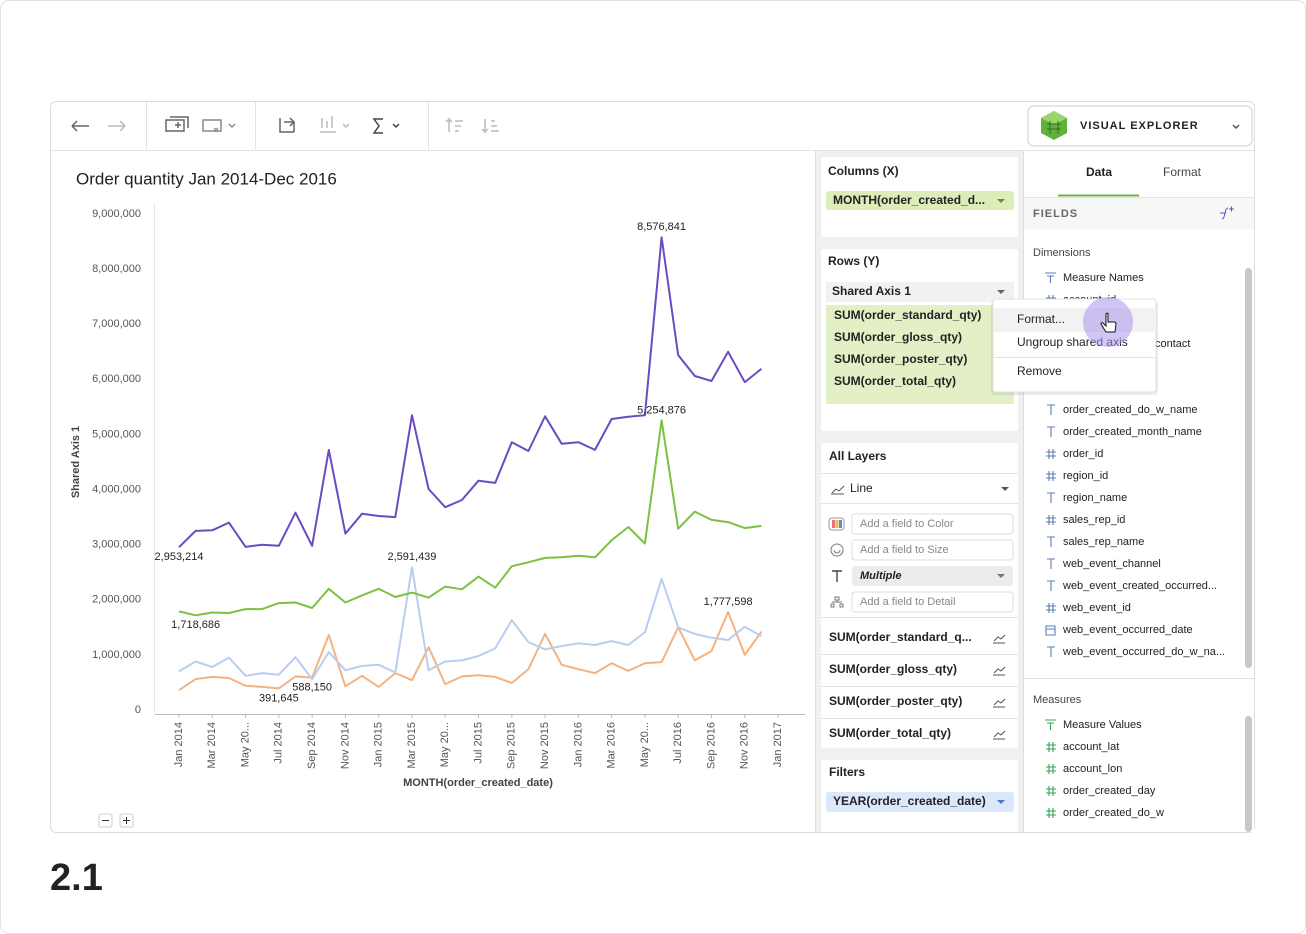  What do you see at coordinates (345, 745) in the screenshot?
I see `x-tick-label: Nov 2014` at bounding box center [345, 745].